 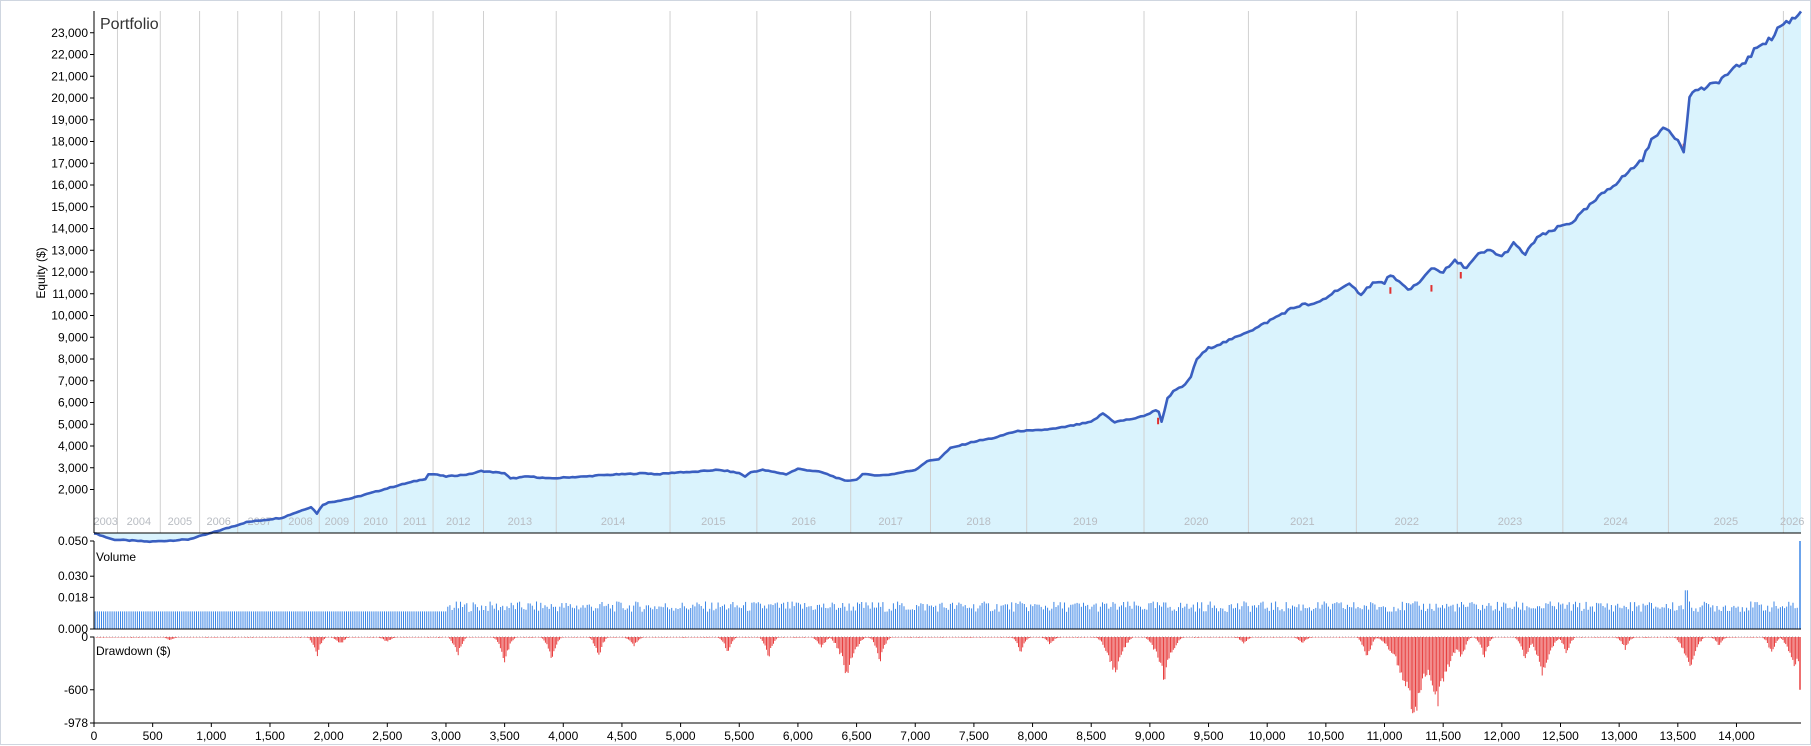 I want to click on x-tick-label: 500, so click(x=153, y=736).